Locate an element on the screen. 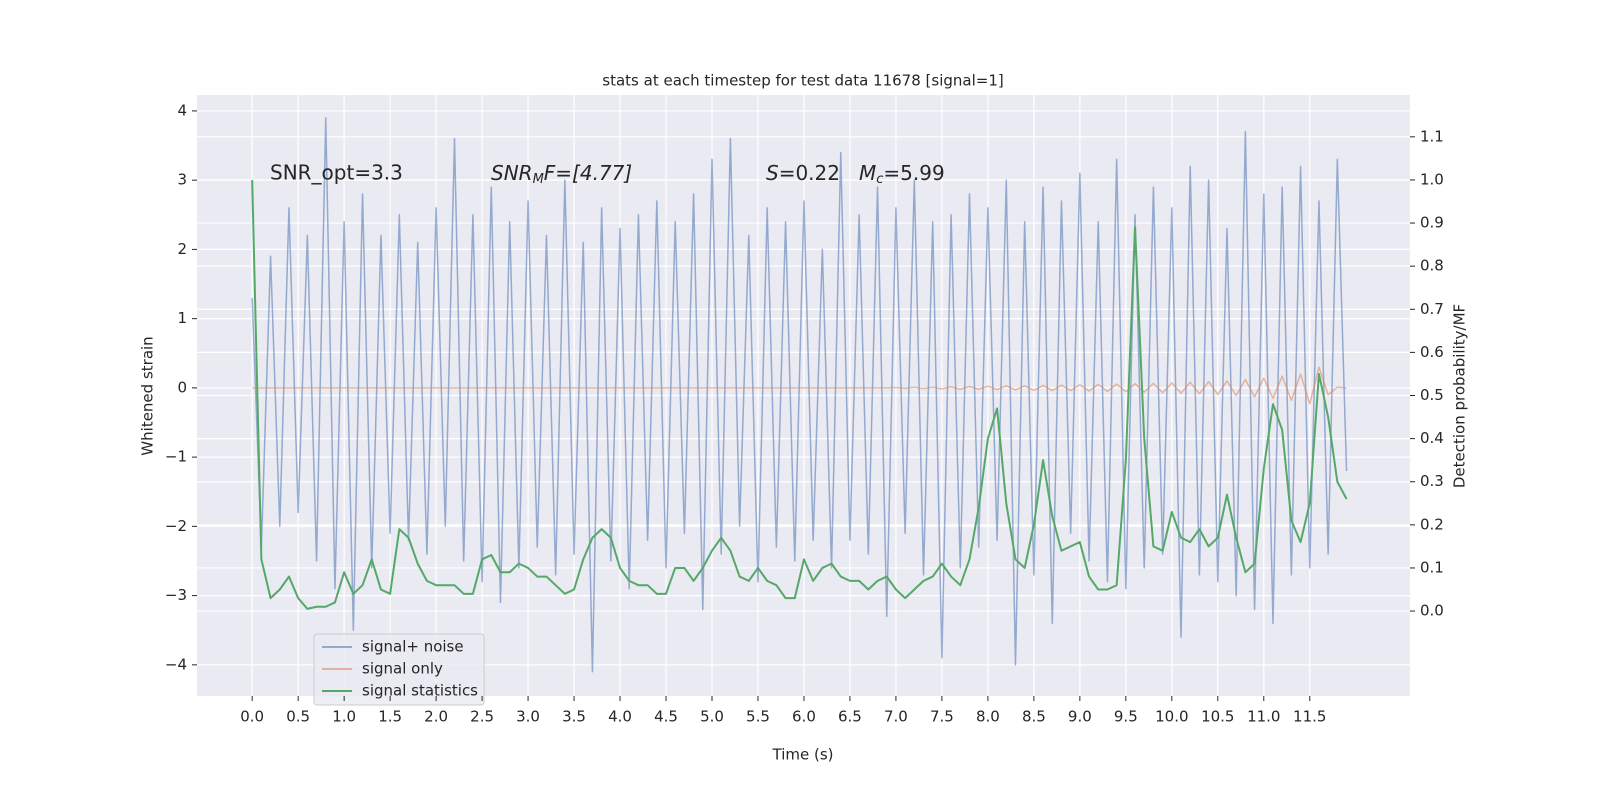 This screenshot has width=1600, height=800. y2-tick-label: 1.1 is located at coordinates (1432, 136).